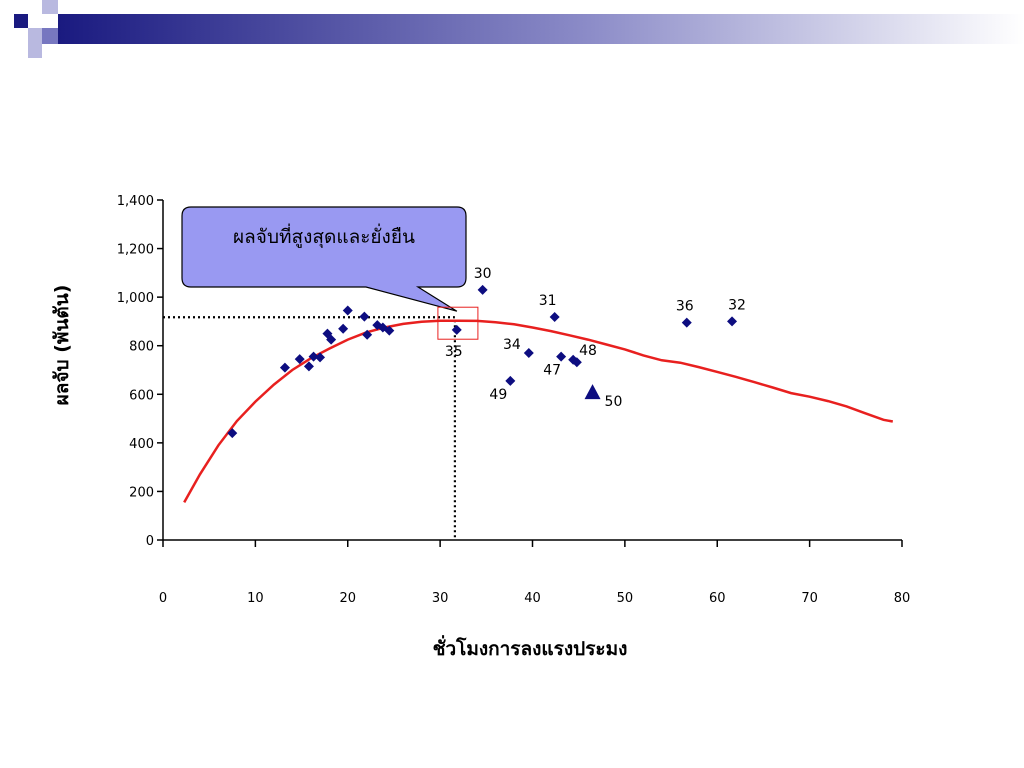 This screenshot has width=1024, height=768. I want to click on y-tick-label: 800, so click(141, 347).